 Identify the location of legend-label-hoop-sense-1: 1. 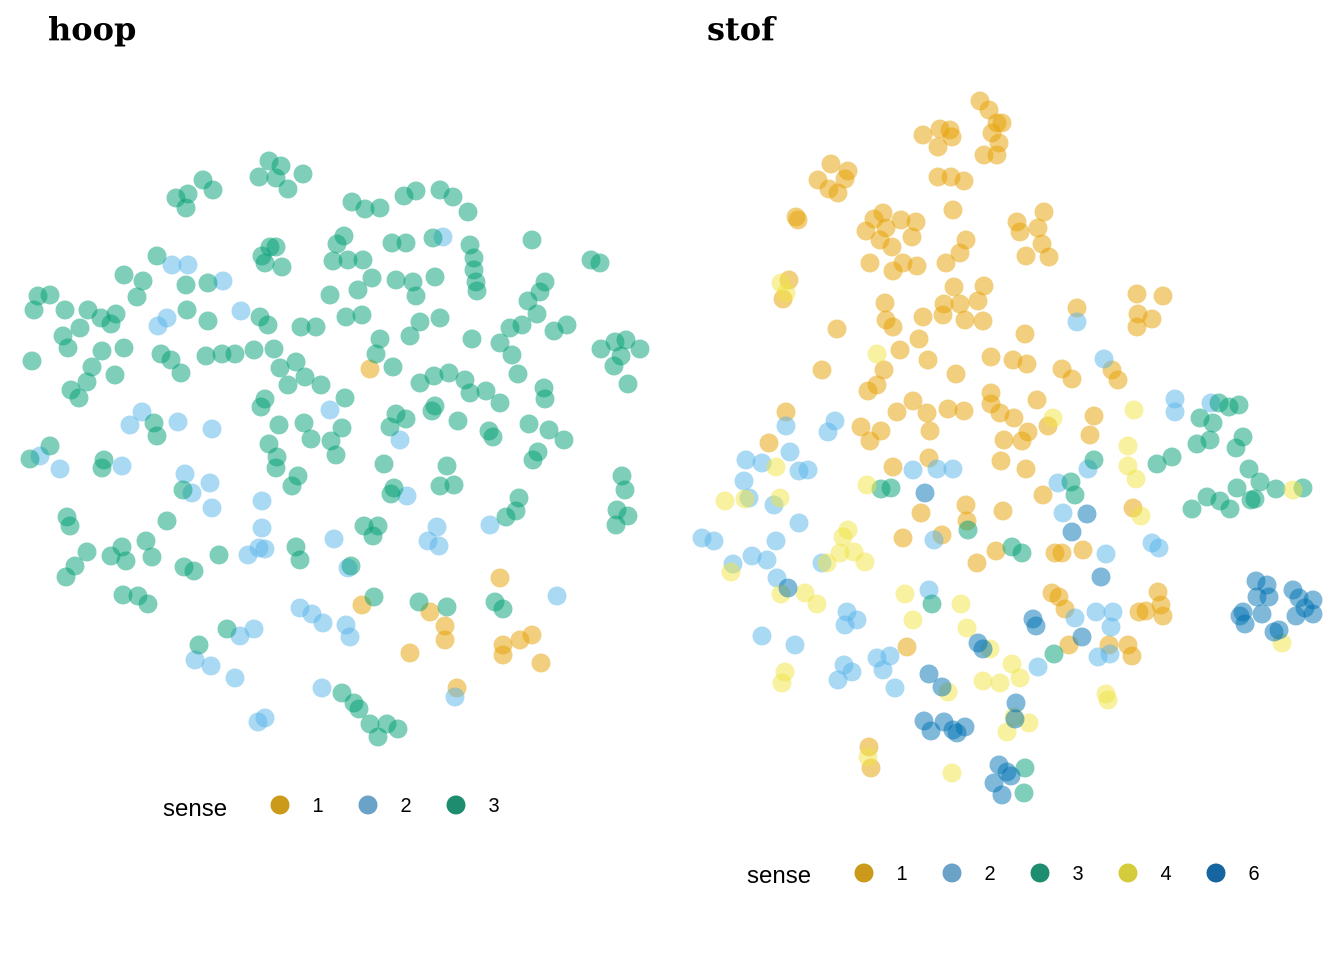
(317, 806).